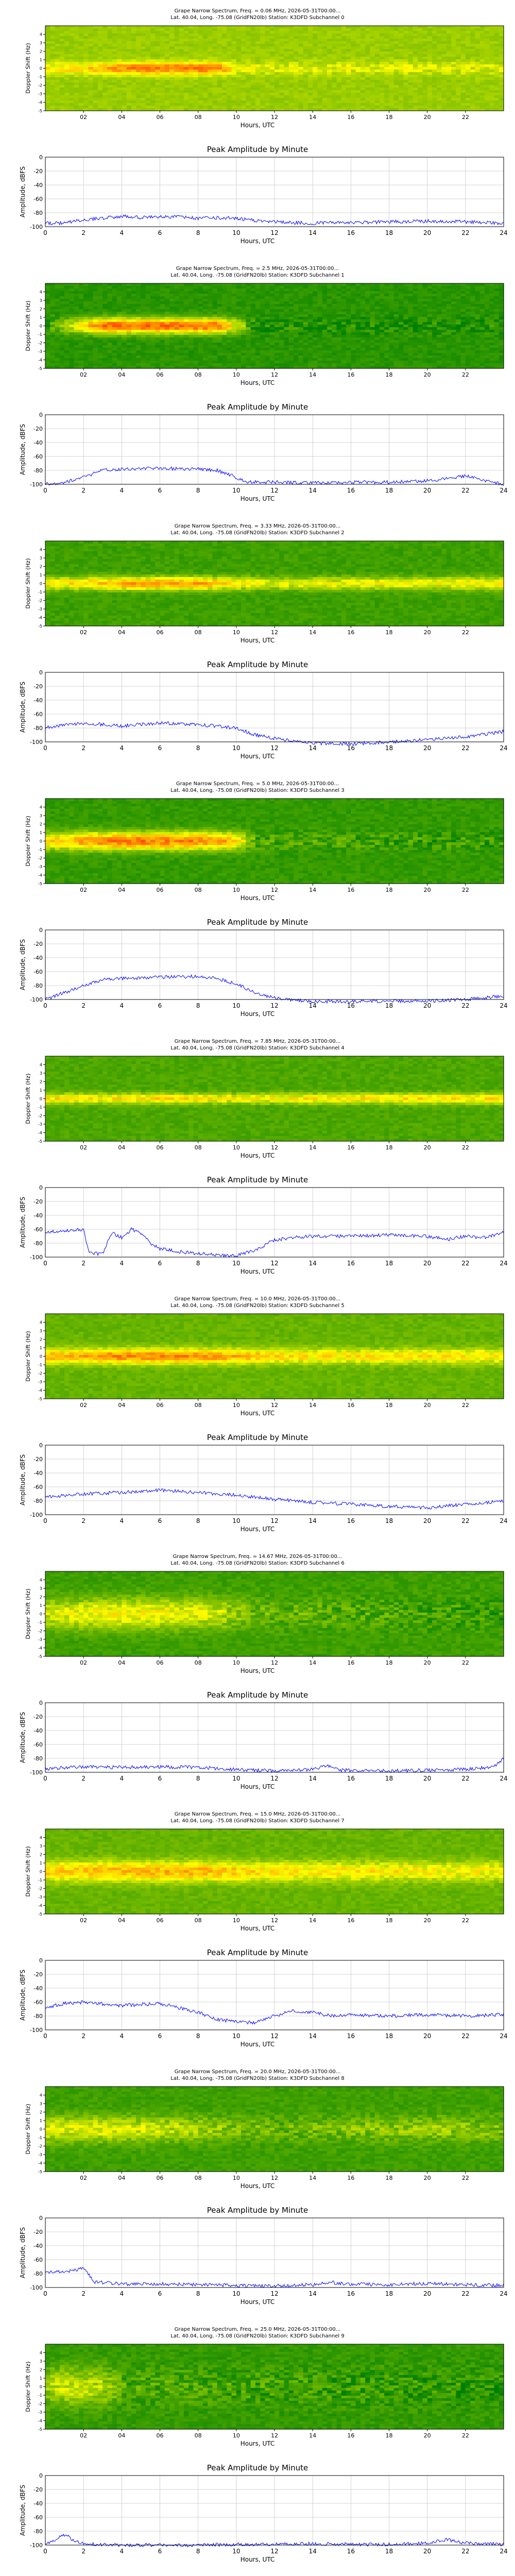 The width and height of the screenshot is (515, 2576). What do you see at coordinates (274, 232) in the screenshot?
I see `x-tick-label: 12` at bounding box center [274, 232].